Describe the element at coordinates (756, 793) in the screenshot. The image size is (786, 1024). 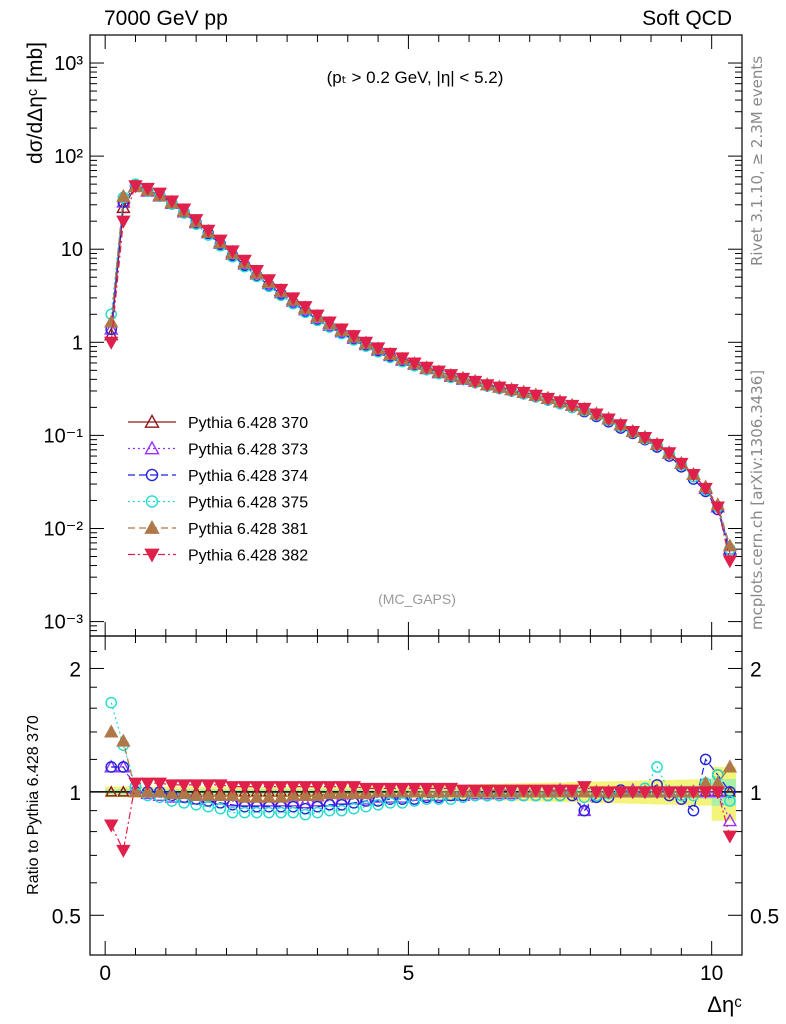
I see `ratio-y-tick-label-right: 1` at that location.